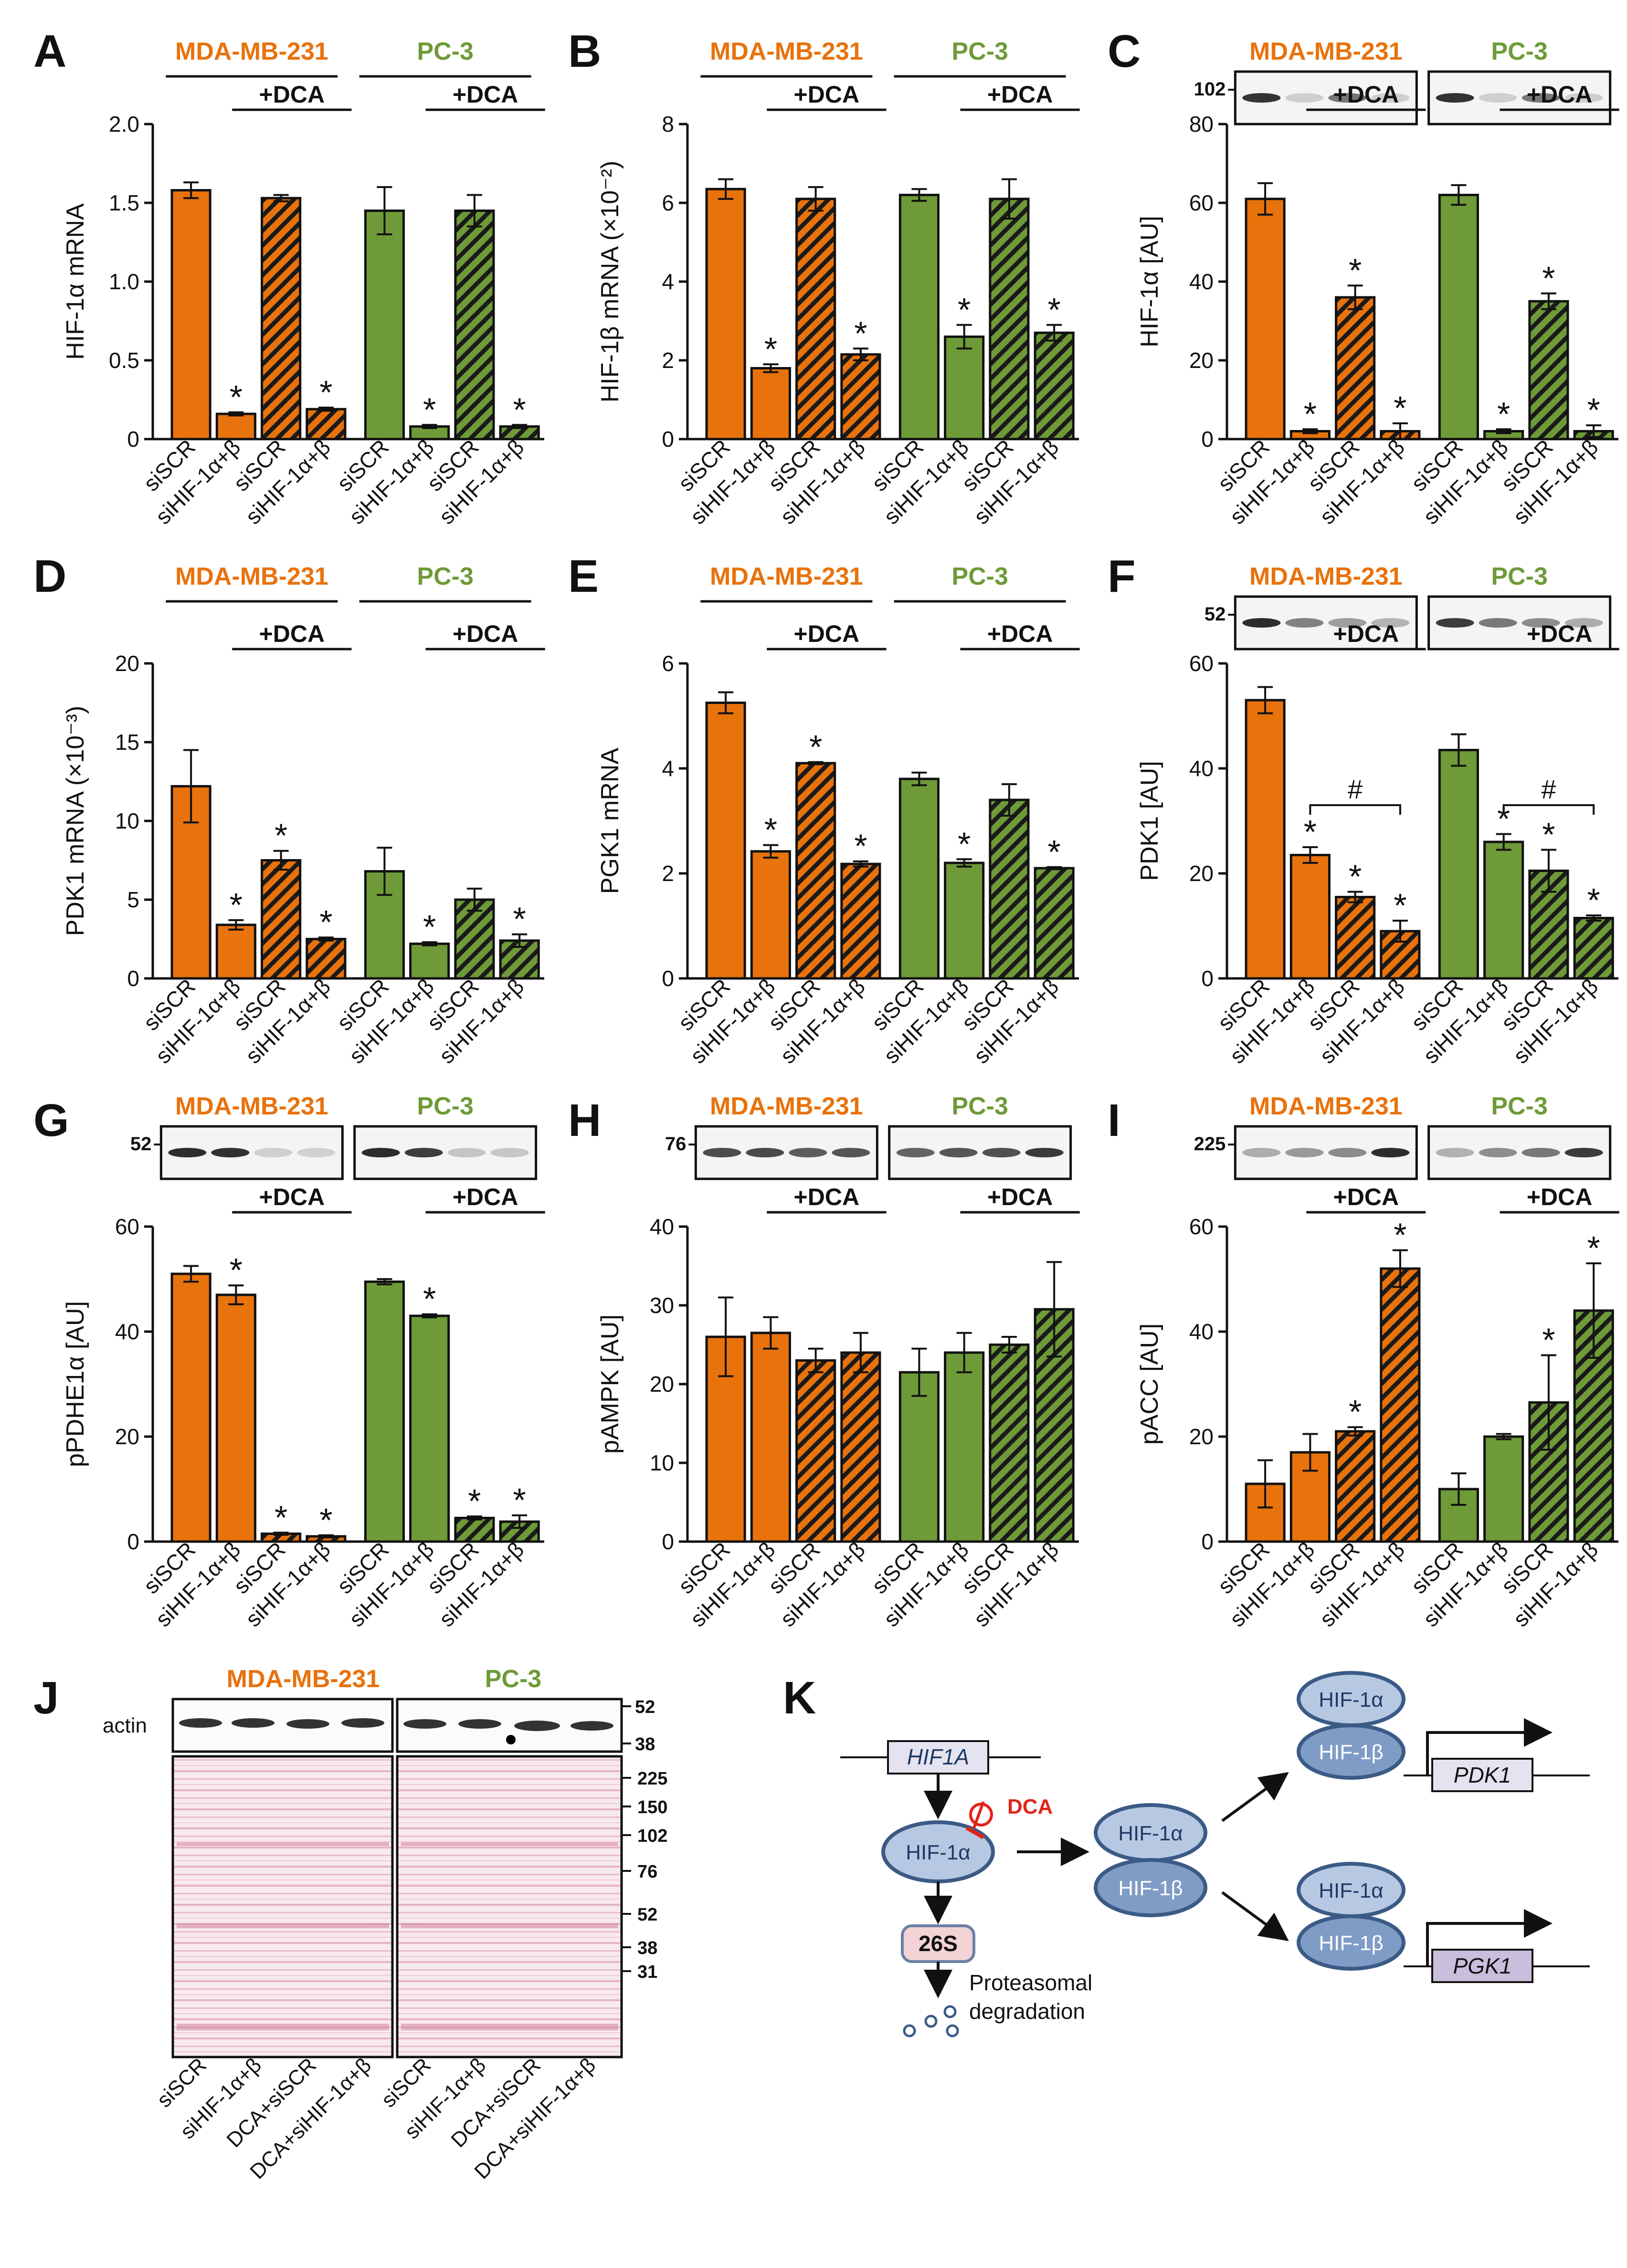 The image size is (1627, 2268). Describe the element at coordinates (668, 663) in the screenshot. I see `y-tick-label: 6` at that location.